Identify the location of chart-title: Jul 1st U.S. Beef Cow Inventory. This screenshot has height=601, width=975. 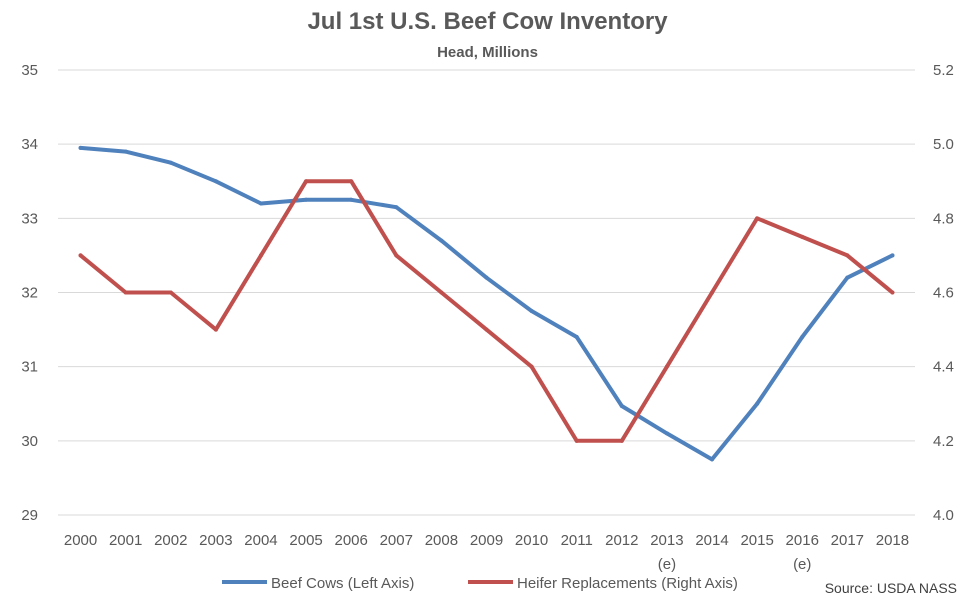
(487, 21).